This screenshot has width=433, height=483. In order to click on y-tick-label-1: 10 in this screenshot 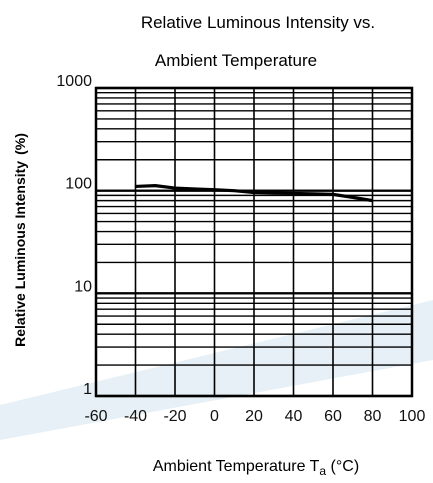, I will do `click(83, 286)`.